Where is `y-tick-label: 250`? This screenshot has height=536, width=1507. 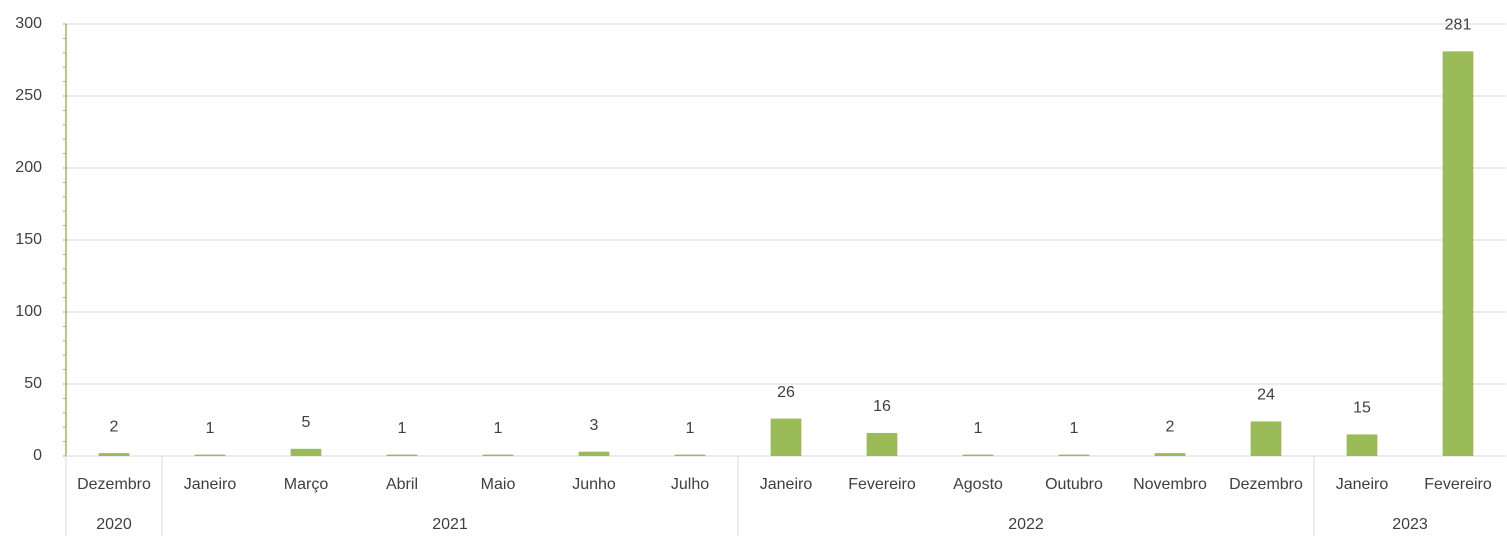
y-tick-label: 250 is located at coordinates (28, 95).